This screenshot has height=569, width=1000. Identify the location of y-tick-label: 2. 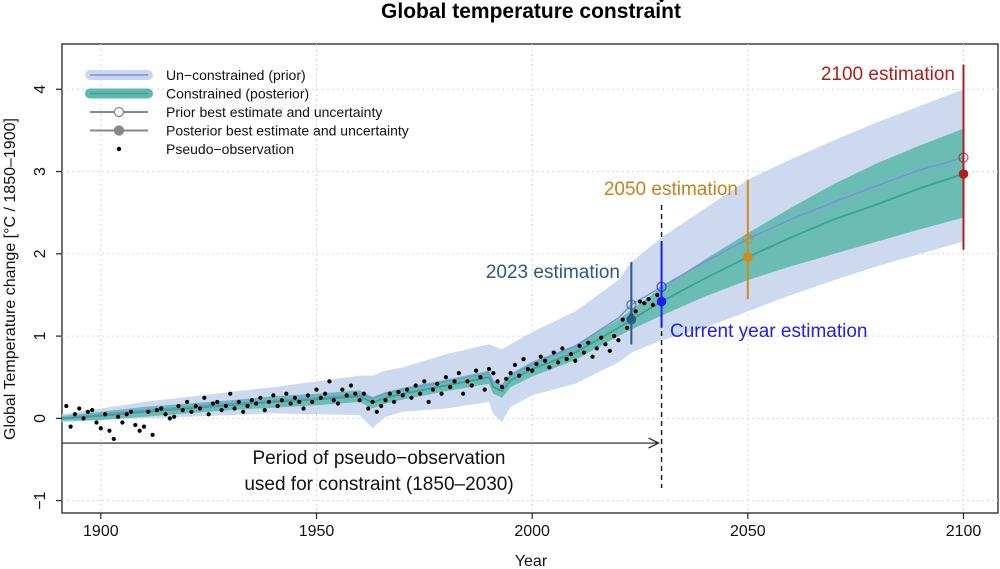
(40, 253).